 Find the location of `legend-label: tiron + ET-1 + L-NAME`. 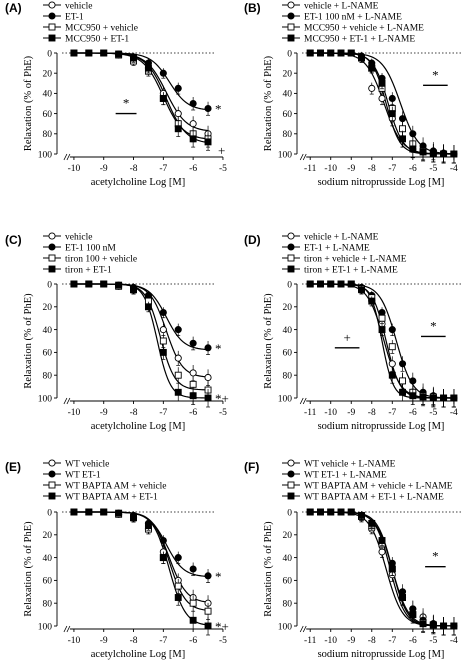

legend-label: tiron + ET-1 + L-NAME is located at coordinates (351, 270).